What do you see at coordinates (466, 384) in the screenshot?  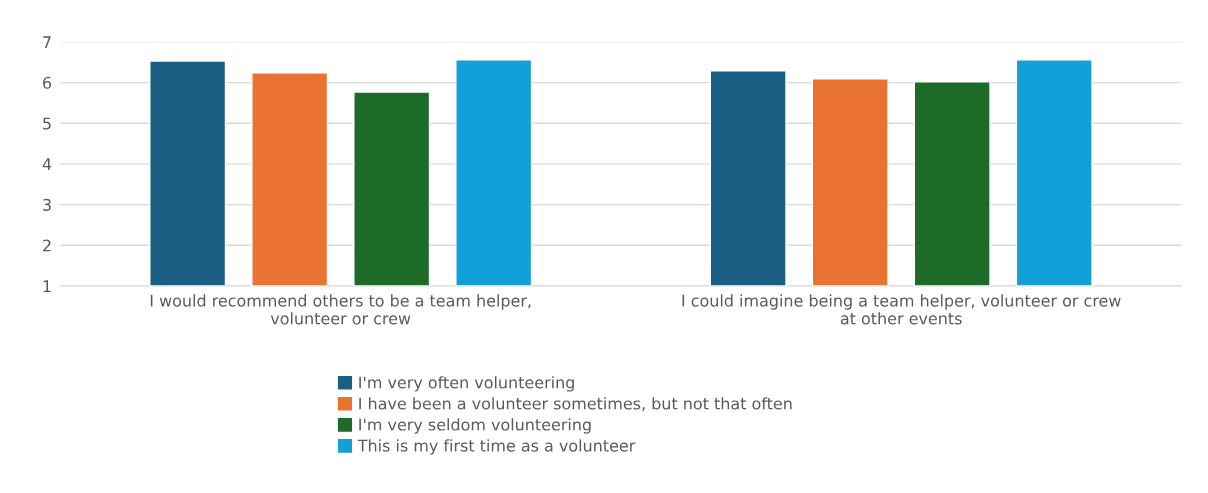 I see `legend-label: I'm very often volunteering` at bounding box center [466, 384].